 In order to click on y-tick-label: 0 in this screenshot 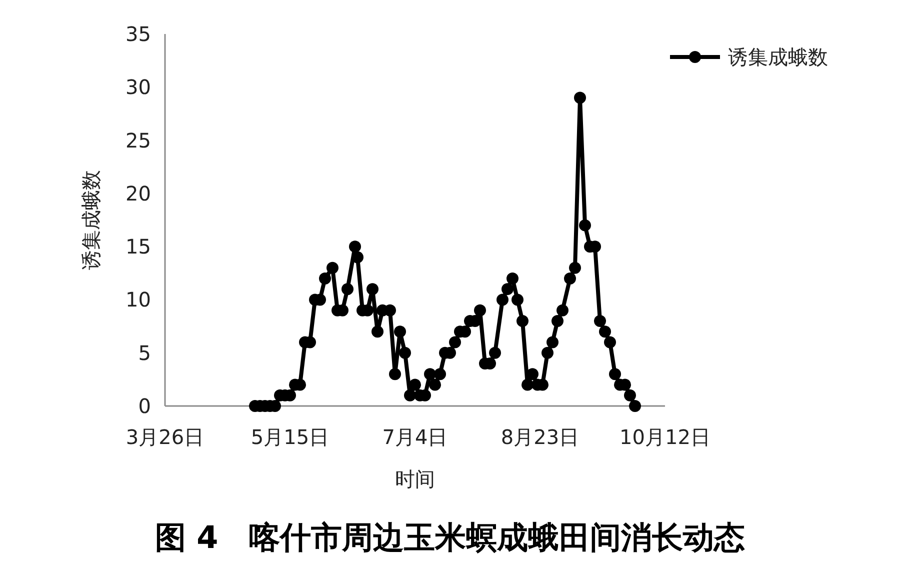, I will do `click(144, 406)`.